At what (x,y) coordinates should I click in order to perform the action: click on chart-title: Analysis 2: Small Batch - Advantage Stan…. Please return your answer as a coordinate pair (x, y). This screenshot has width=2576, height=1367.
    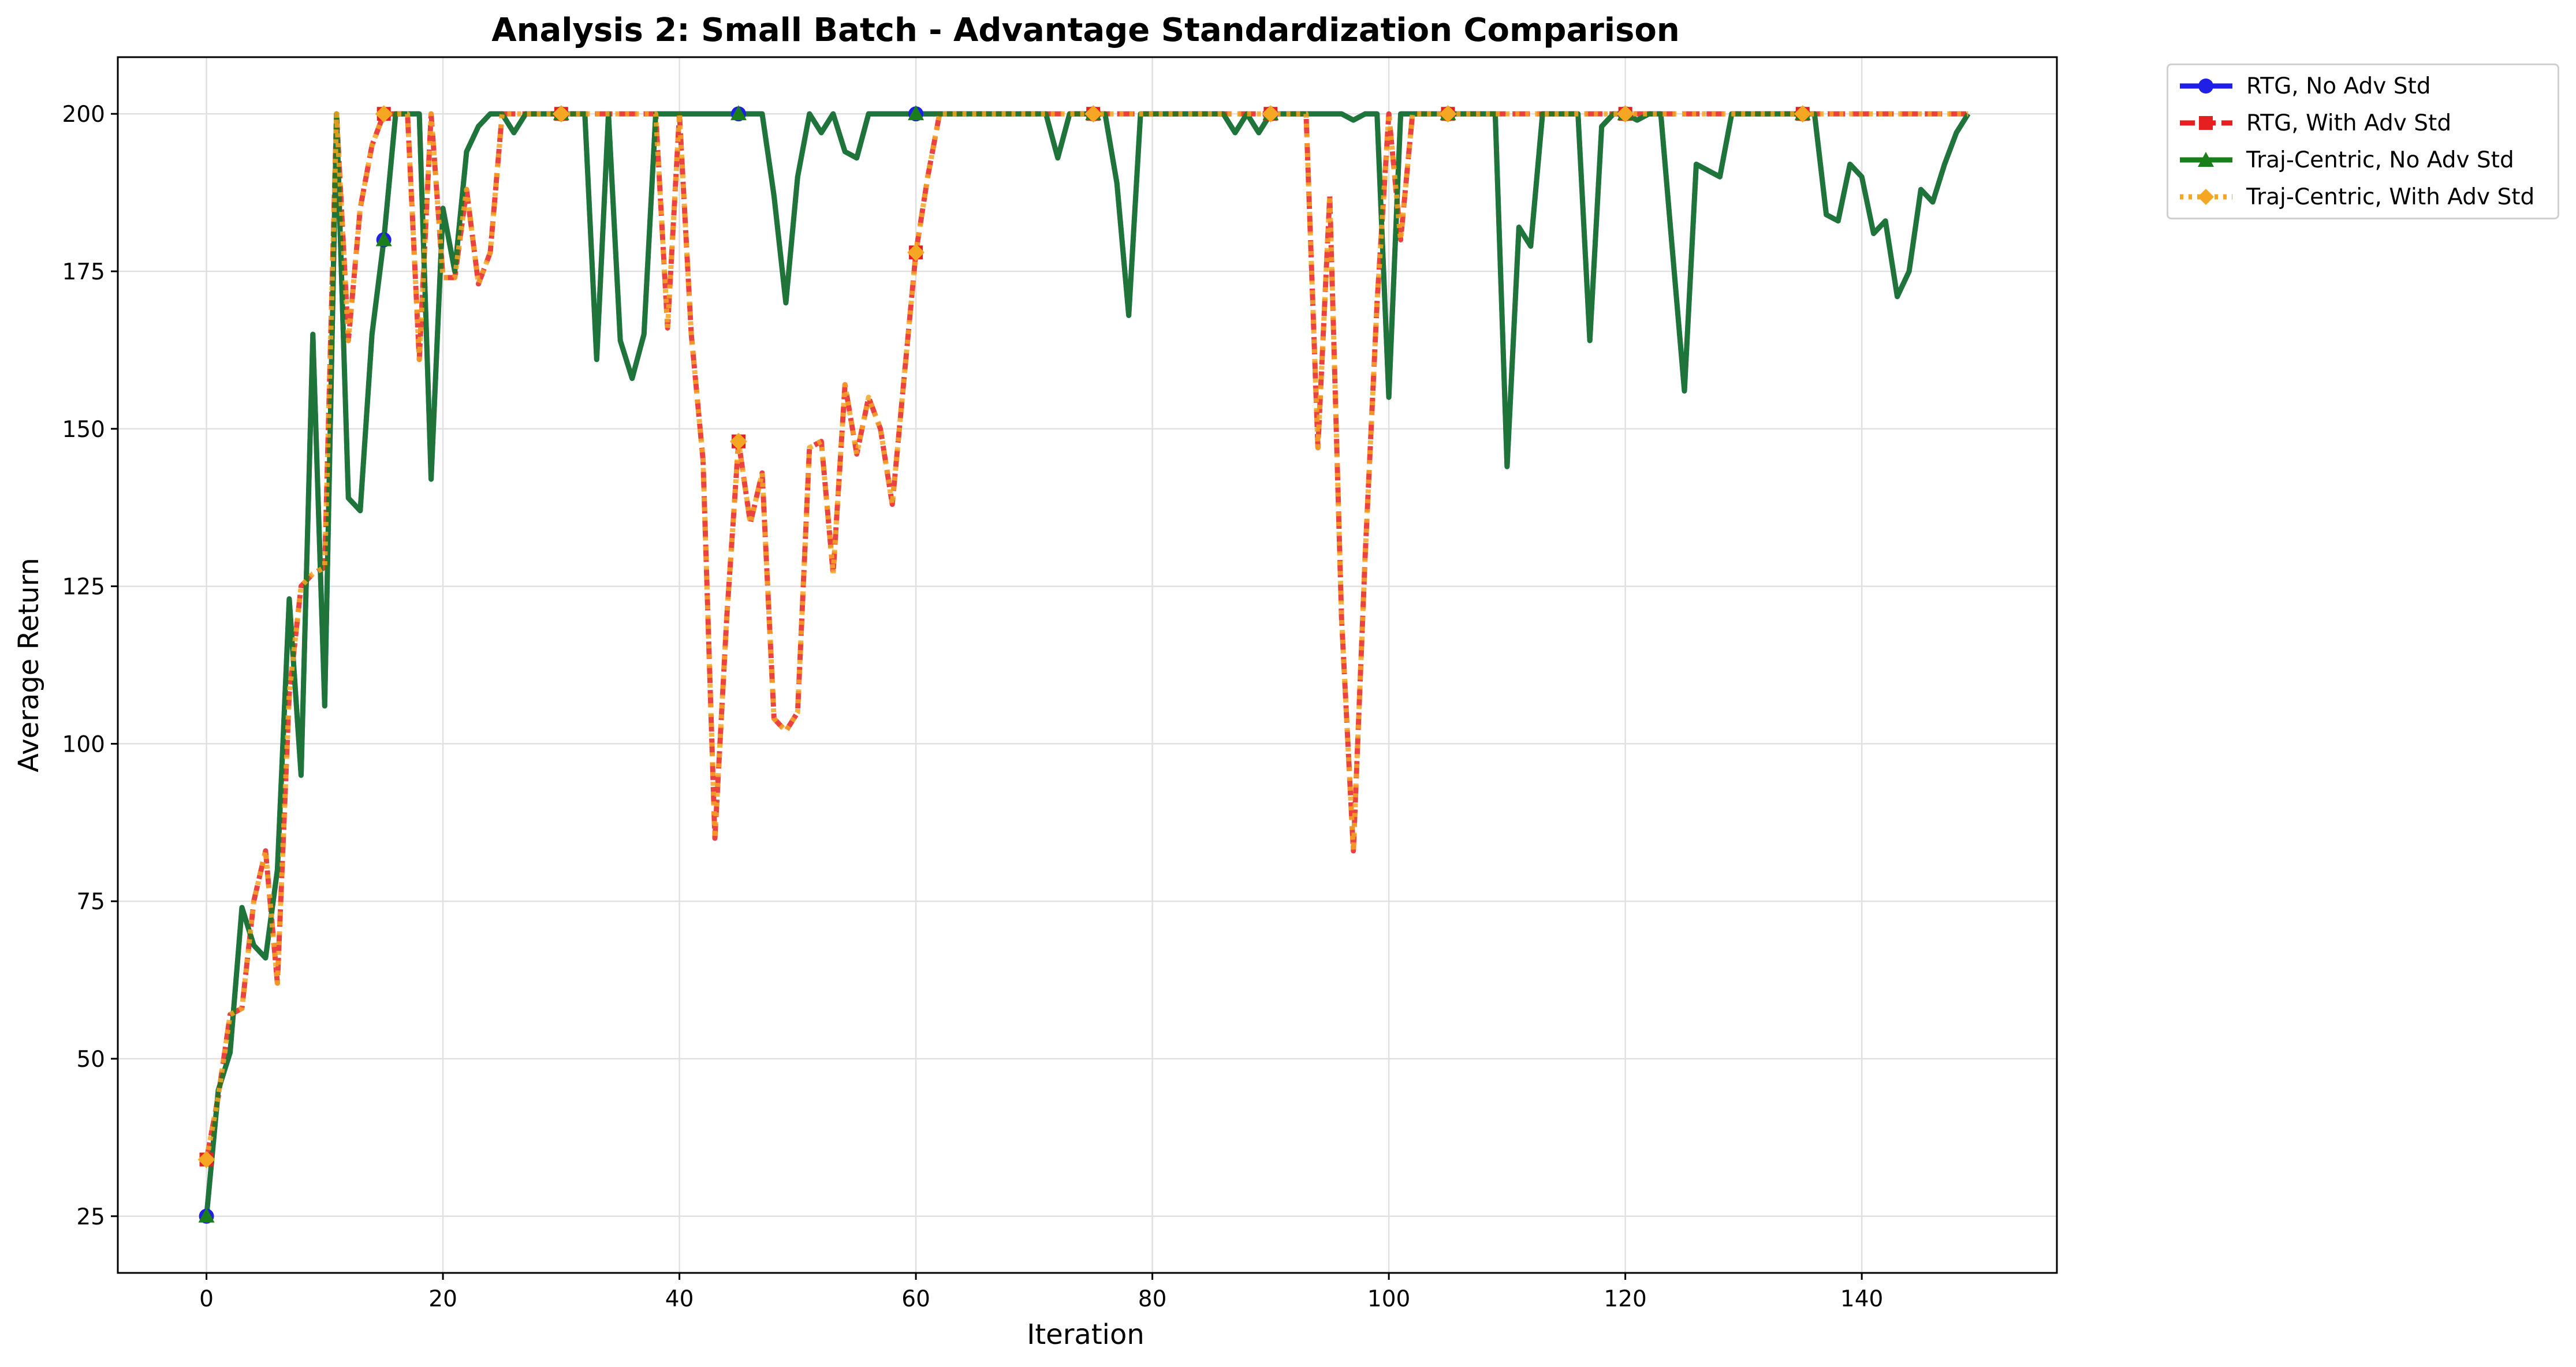
    Looking at the image, I should click on (1085, 30).